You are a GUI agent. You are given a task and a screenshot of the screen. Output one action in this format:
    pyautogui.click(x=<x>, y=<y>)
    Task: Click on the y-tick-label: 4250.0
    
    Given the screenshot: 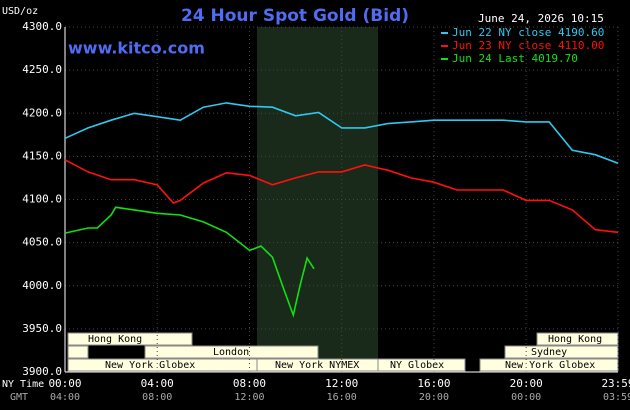 What is the action you would take?
    pyautogui.click(x=42, y=69)
    